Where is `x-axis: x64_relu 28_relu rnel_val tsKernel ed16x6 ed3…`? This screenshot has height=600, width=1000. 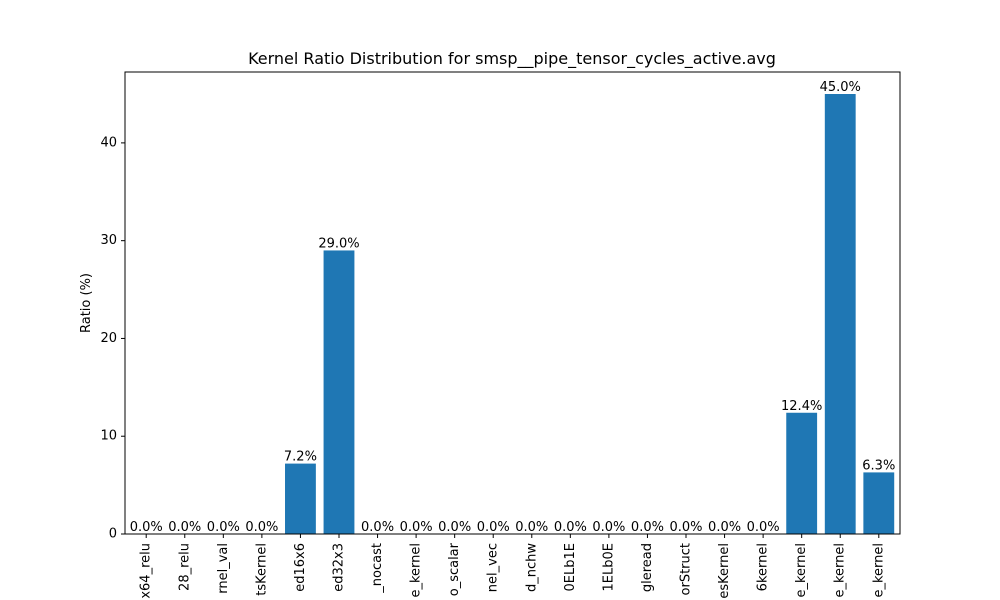
x-axis: x64_relu 28_relu rnel_val tsKernel ed16x6 ed3… is located at coordinates (512, 566).